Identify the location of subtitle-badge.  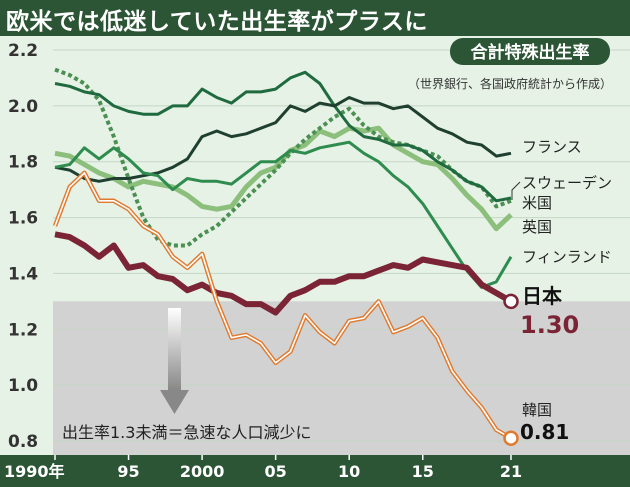
(530, 51).